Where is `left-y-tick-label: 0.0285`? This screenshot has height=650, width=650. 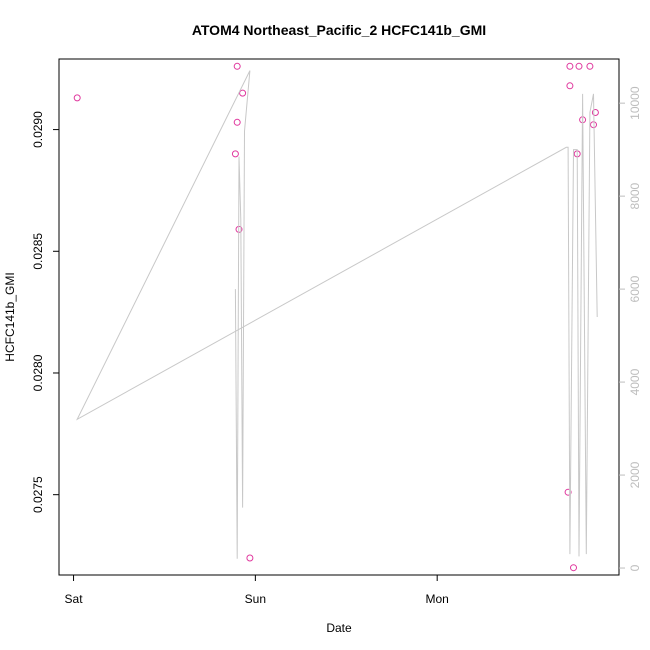
left-y-tick-label: 0.0285 is located at coordinates (38, 251).